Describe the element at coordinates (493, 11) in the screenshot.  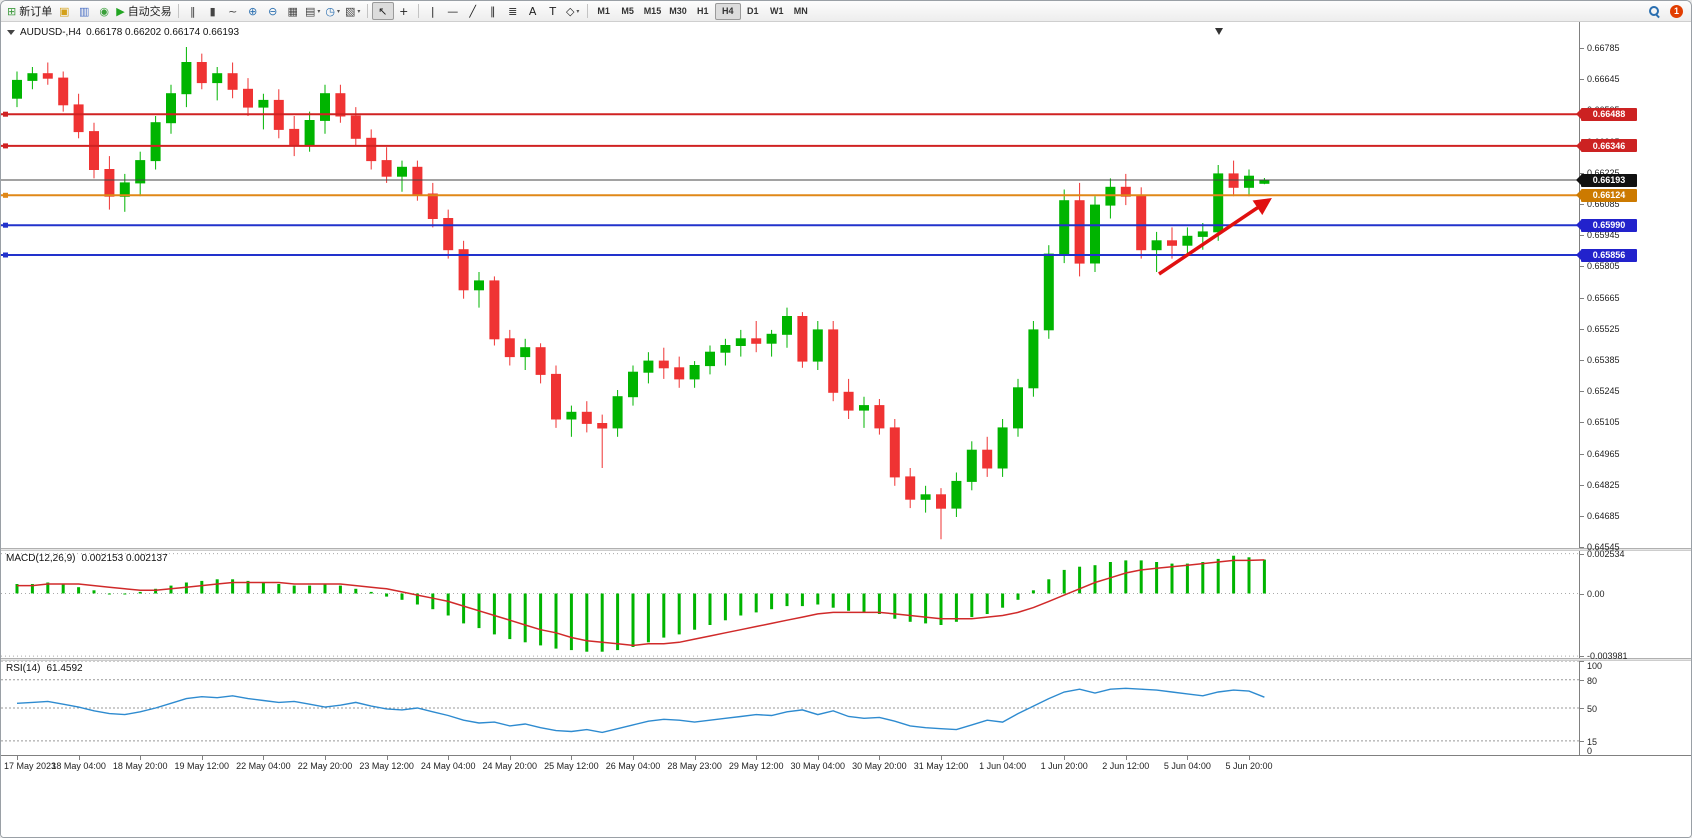
I see `channel-button: ∥` at that location.